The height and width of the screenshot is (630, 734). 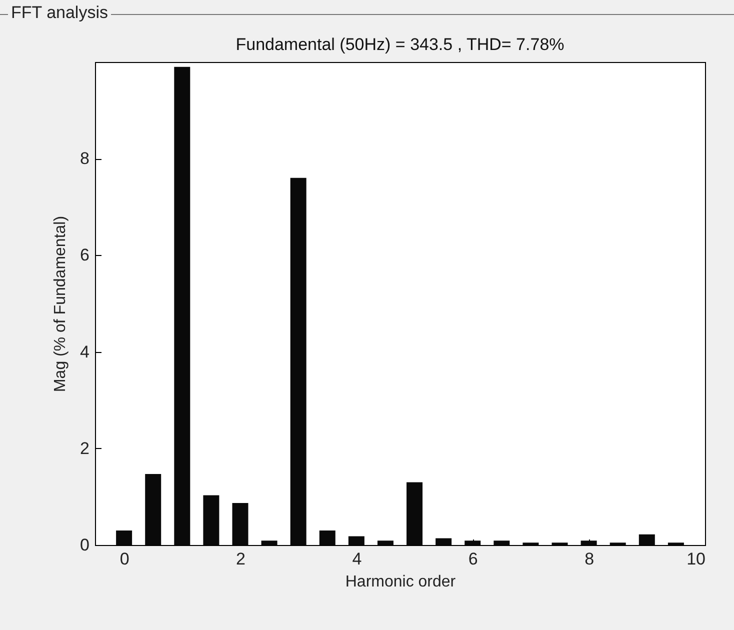 What do you see at coordinates (59, 13) in the screenshot?
I see `chart-title: FFT analysis` at bounding box center [59, 13].